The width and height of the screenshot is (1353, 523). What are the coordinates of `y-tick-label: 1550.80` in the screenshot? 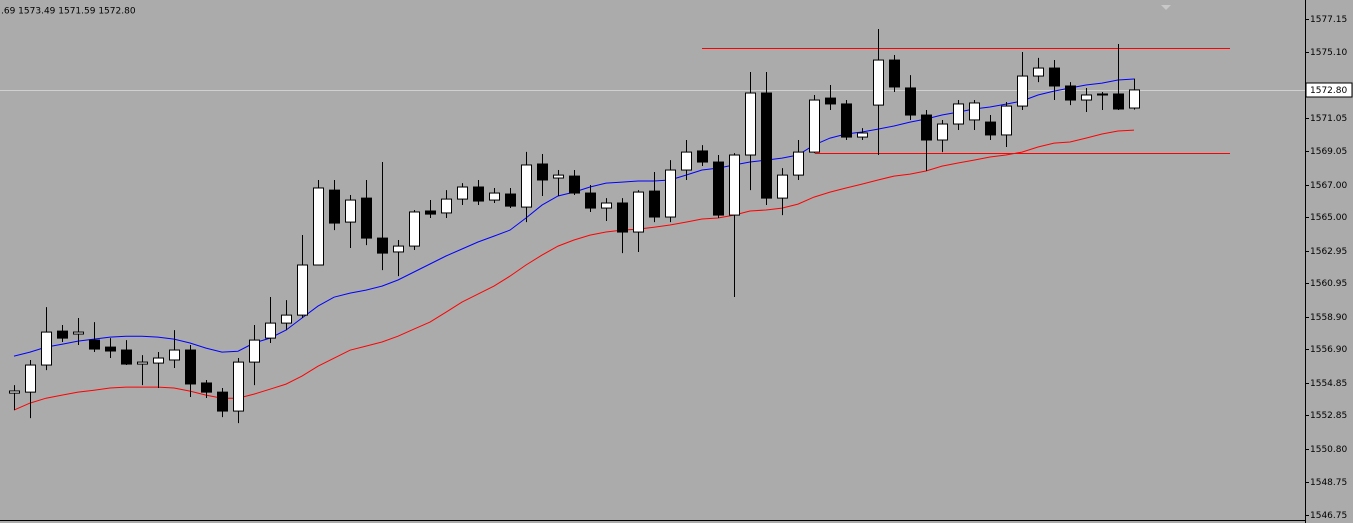 It's located at (1328, 450).